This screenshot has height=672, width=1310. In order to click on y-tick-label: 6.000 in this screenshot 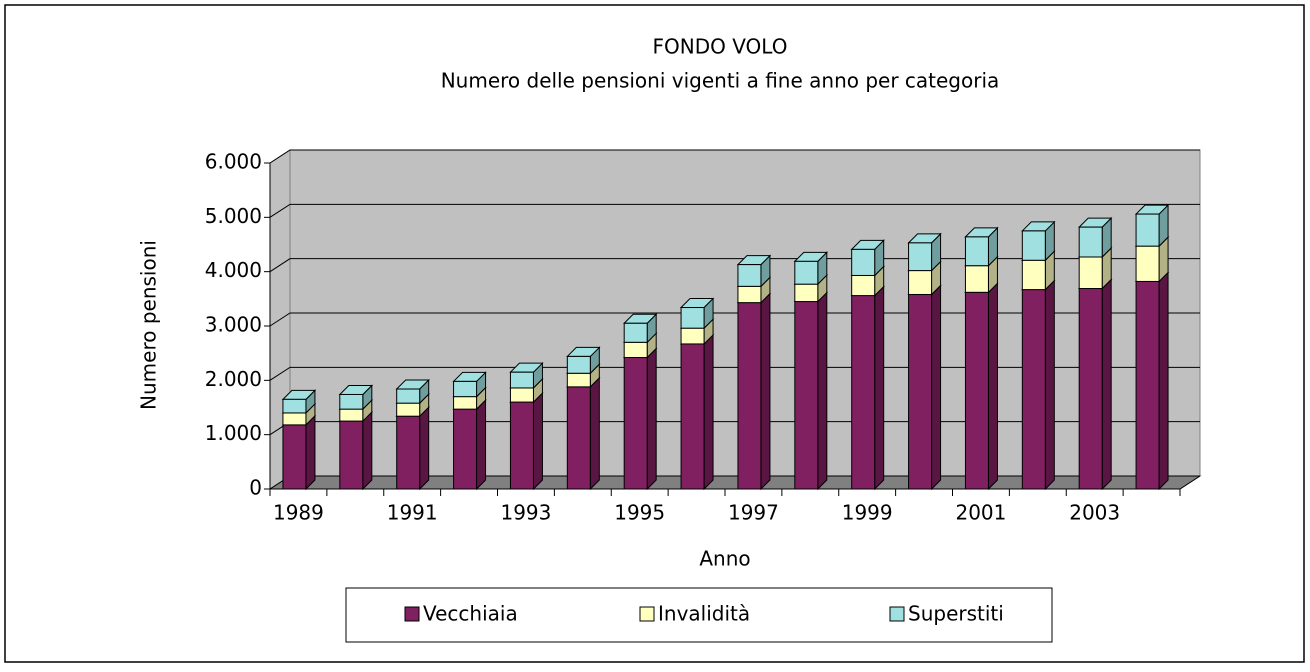, I will do `click(233, 162)`.